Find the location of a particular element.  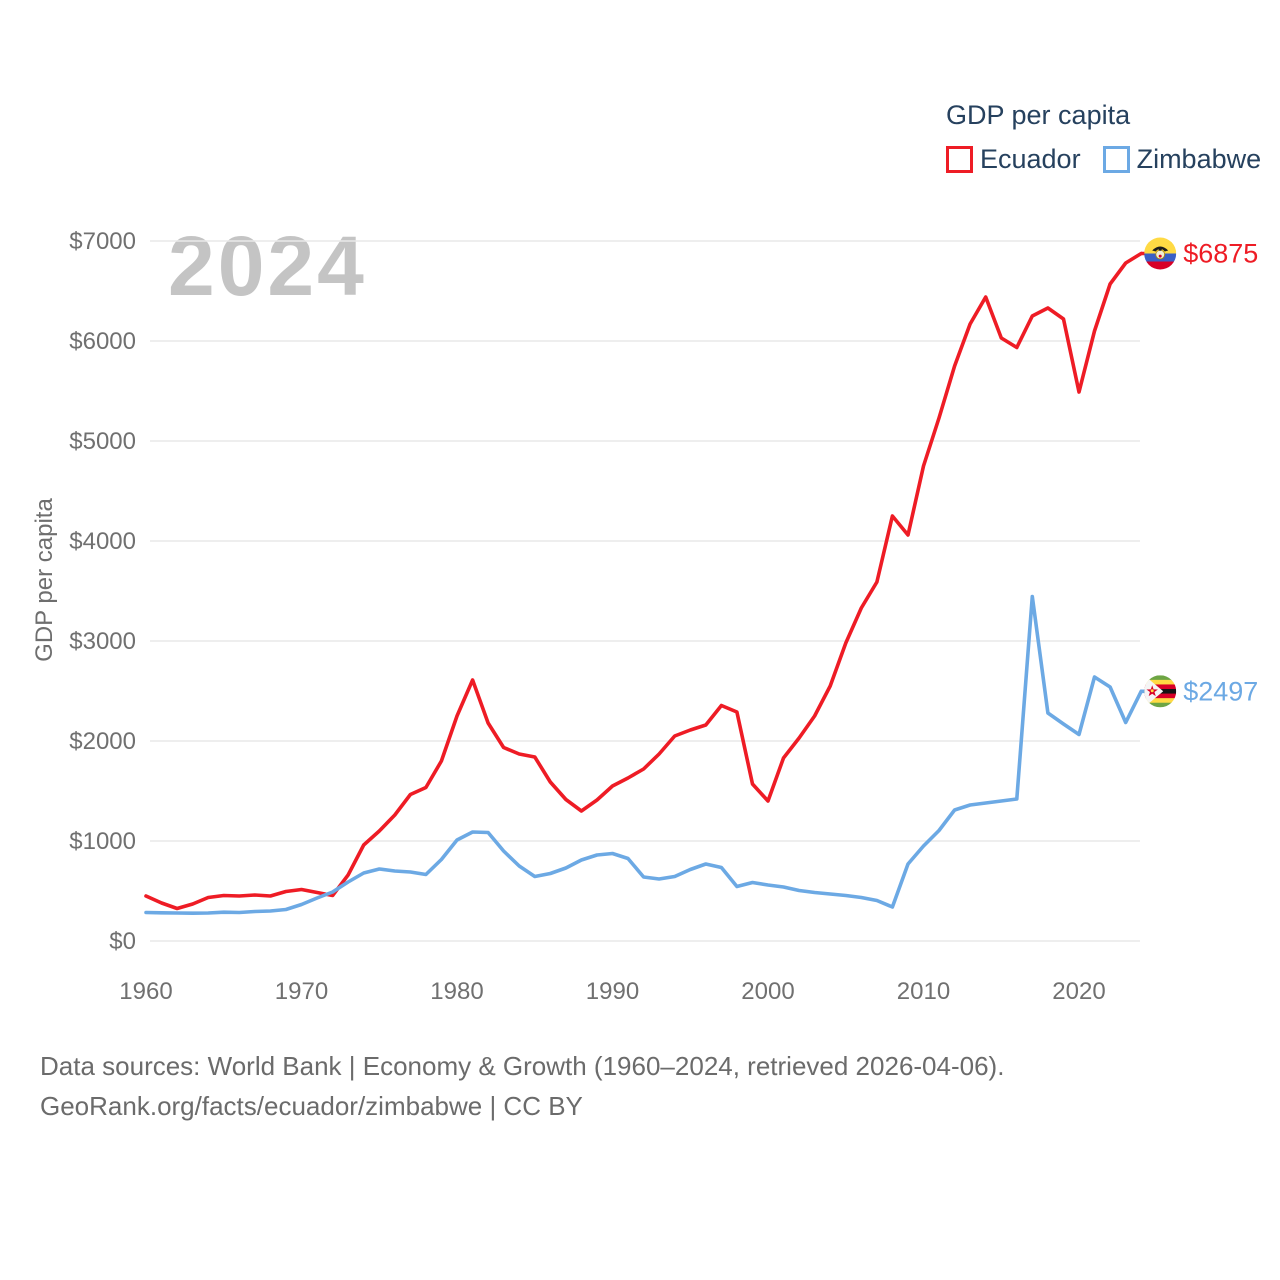

legend-row: Ecuador Zimbabwe is located at coordinates (1103, 159).